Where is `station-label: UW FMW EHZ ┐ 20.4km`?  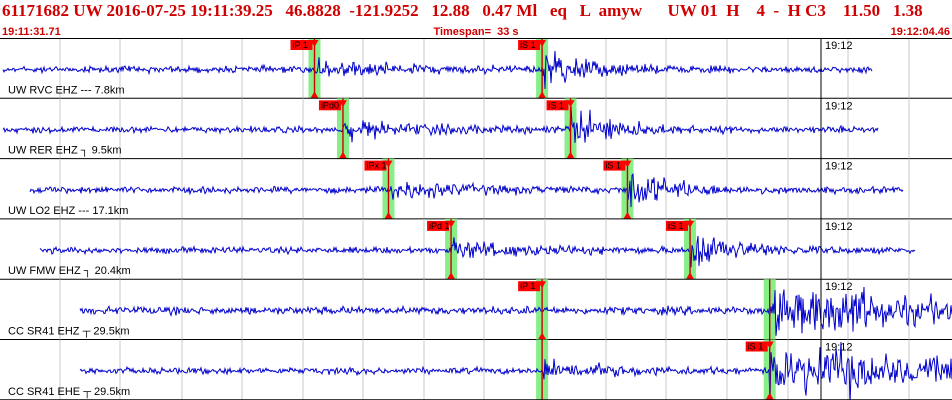
station-label: UW FMW EHZ ┐ 20.4km is located at coordinates (69, 271).